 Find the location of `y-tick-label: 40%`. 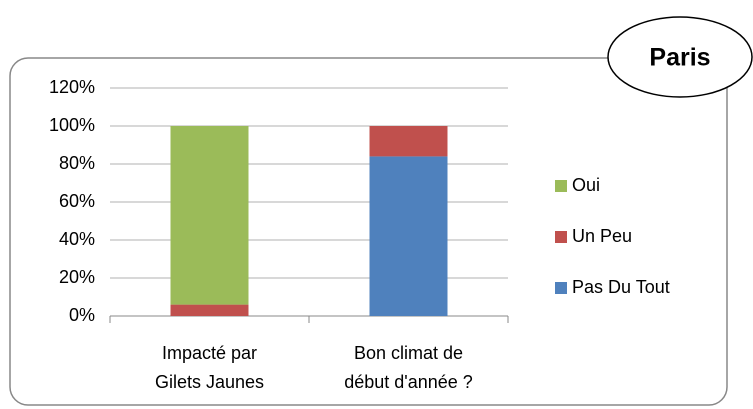

y-tick-label: 40% is located at coordinates (77, 239).